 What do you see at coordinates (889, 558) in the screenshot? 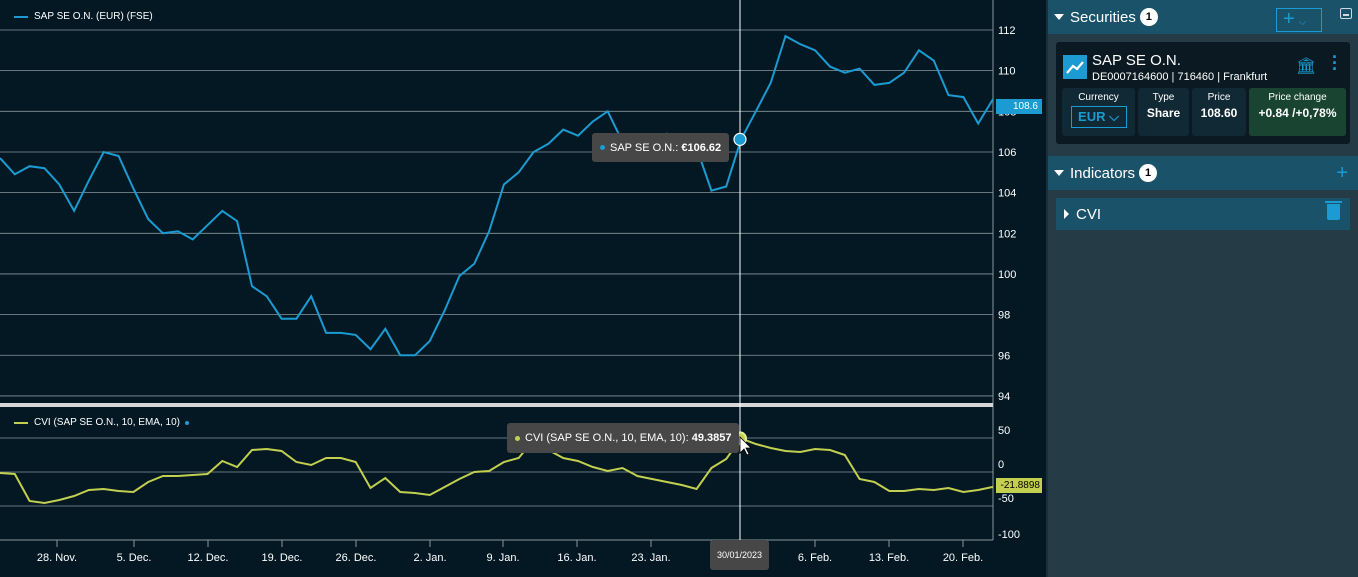
I see `x-tick-label: 13. Feb.` at bounding box center [889, 558].